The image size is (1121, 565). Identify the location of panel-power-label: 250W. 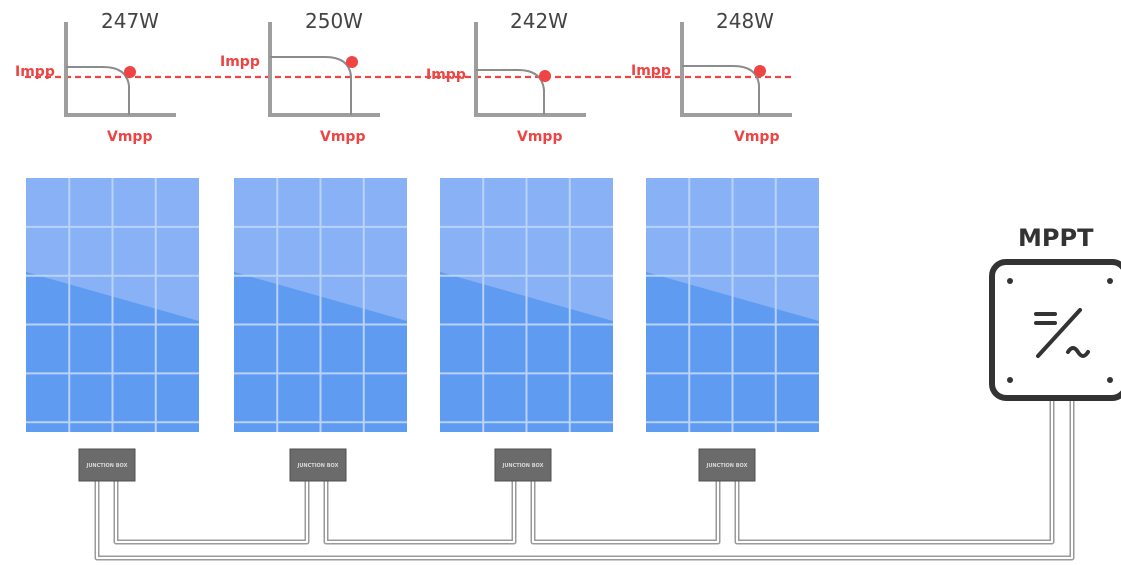
(334, 21).